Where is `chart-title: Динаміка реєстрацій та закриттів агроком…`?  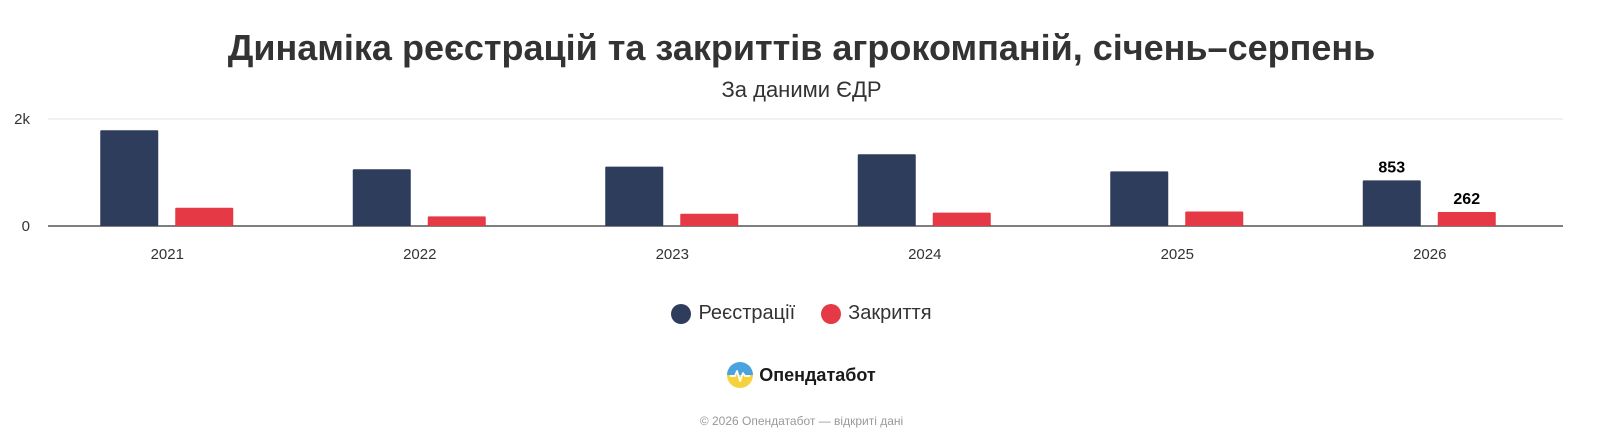 chart-title: Динаміка реєстрацій та закриттів агроком… is located at coordinates (801, 47).